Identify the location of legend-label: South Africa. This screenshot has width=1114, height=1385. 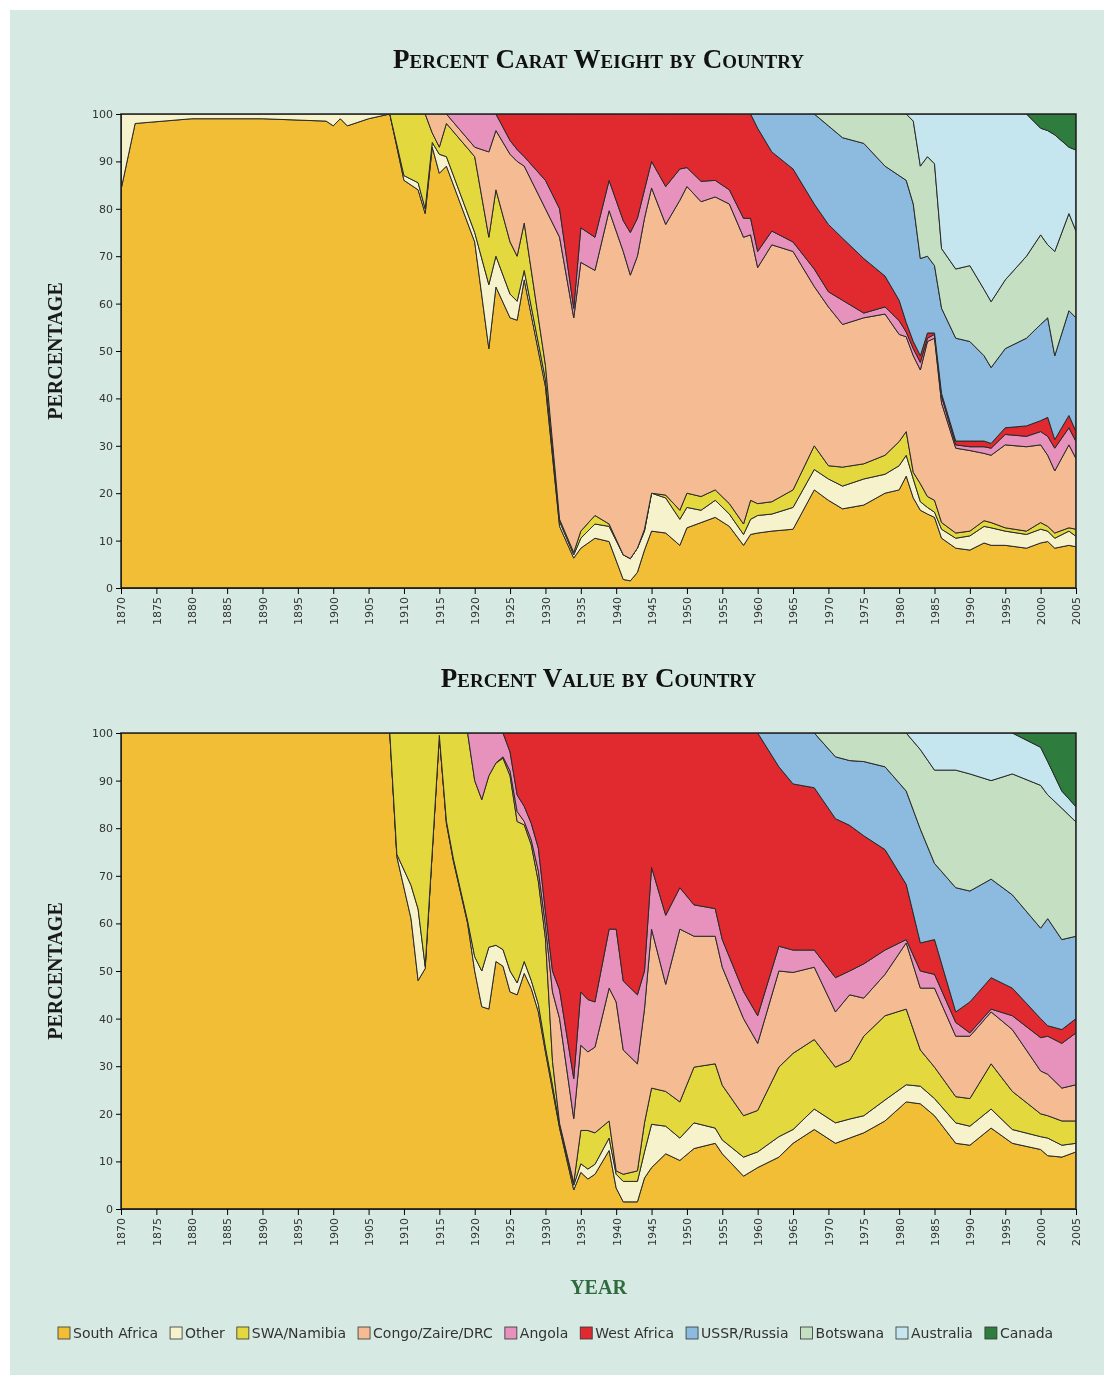
(116, 1333).